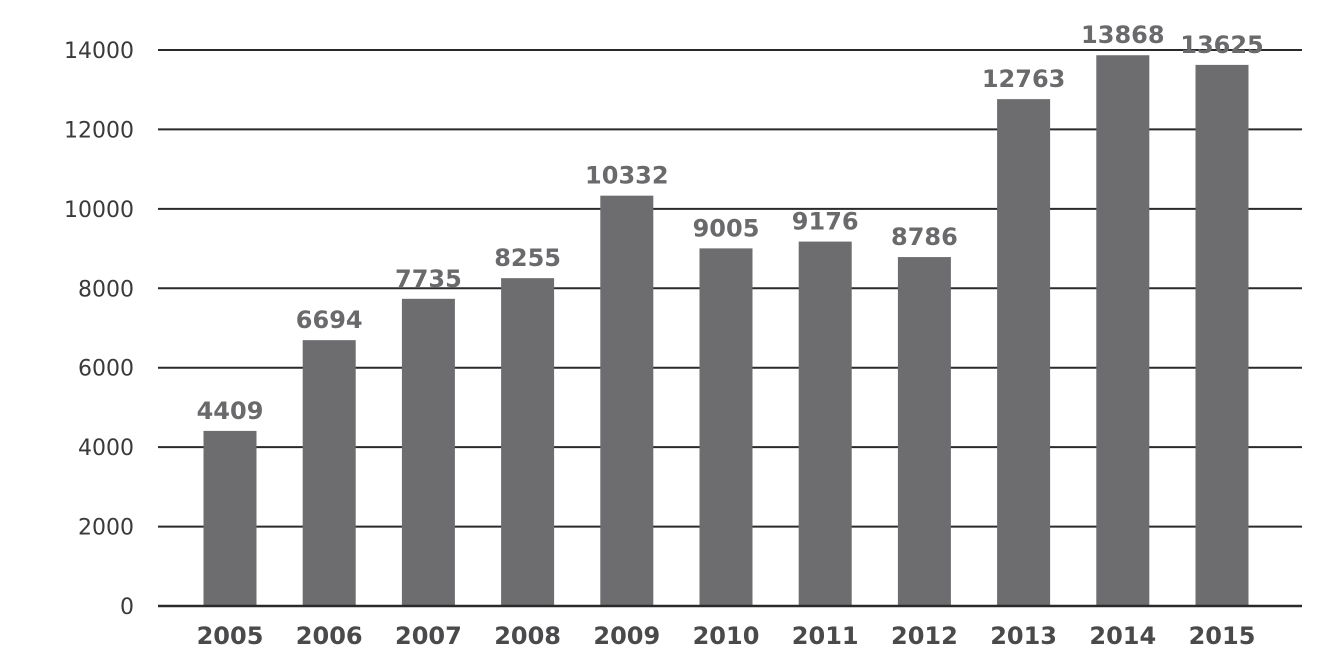 The height and width of the screenshot is (668, 1340). I want to click on y-tick-label: 2000, so click(106, 528).